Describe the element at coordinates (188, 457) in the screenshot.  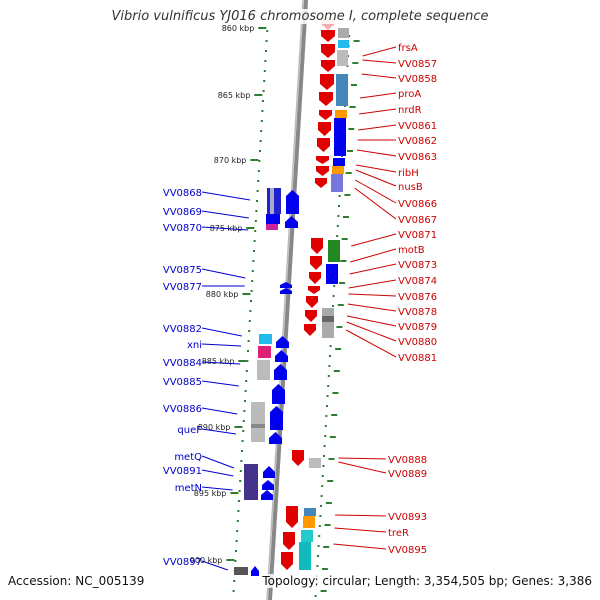
I see `gene-label-metq: metQ` at that location.